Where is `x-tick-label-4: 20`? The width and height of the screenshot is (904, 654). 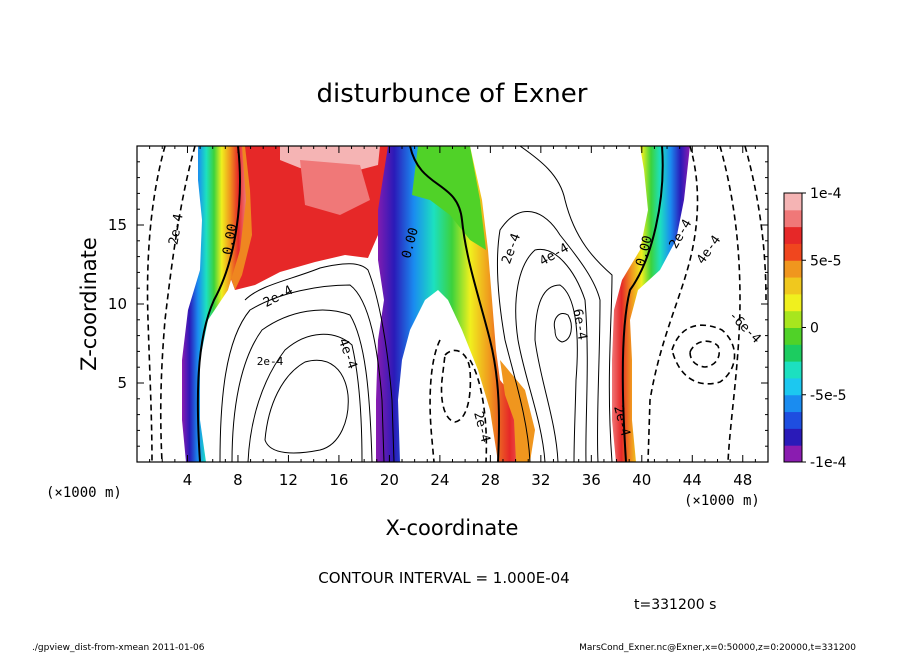 x-tick-label-4: 20 is located at coordinates (389, 480).